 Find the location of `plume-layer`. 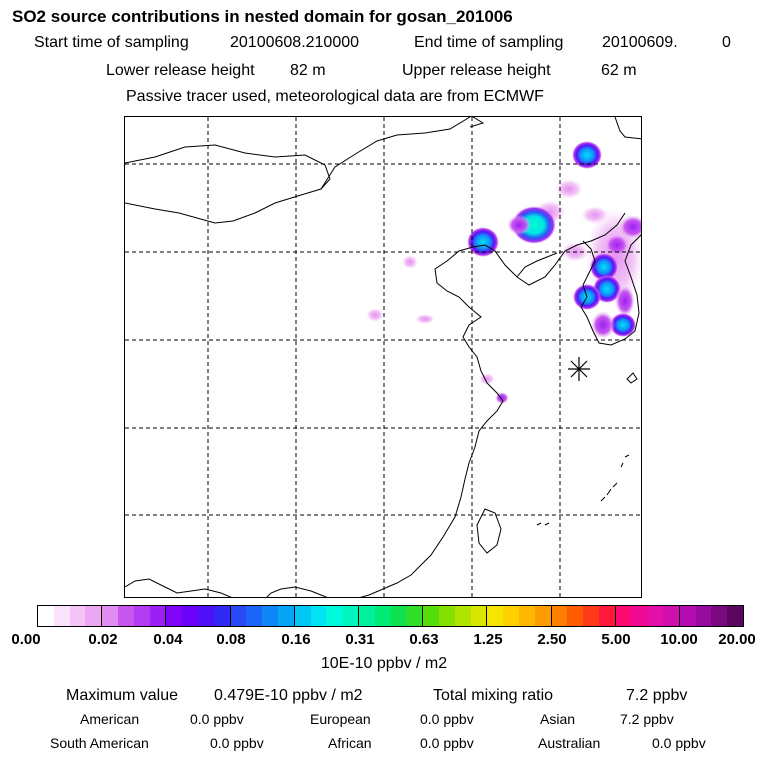

plume-layer is located at coordinates (503, 272).